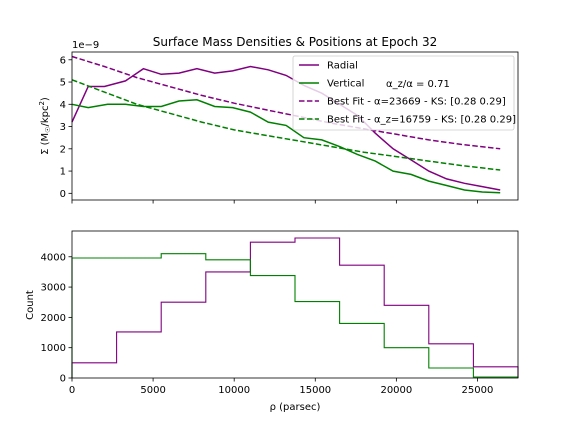 The image size is (576, 432). I want to click on top-y-tick-label: 6, so click(63, 60).